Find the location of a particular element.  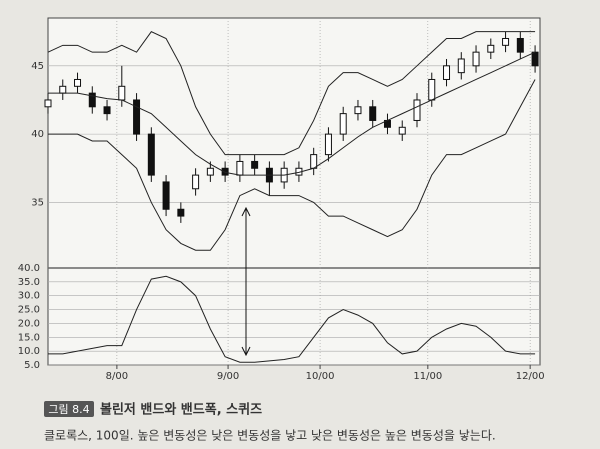

figure-title: 볼린저 밴드와 밴드폭, 스퀴즈 is located at coordinates (181, 410).